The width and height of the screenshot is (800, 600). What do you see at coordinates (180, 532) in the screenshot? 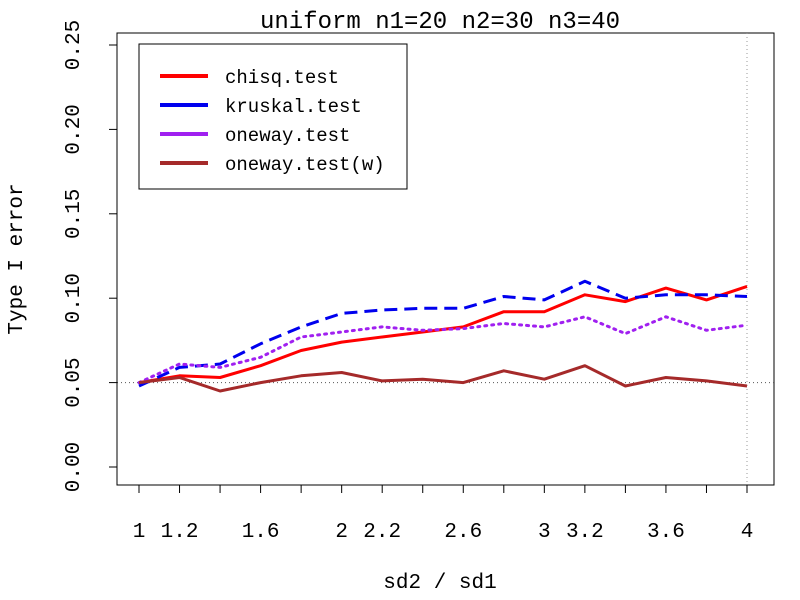
I see `x-tick-label: 1.2` at bounding box center [180, 532].